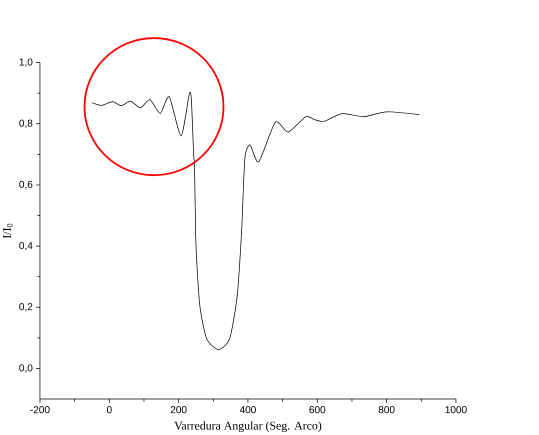 This screenshot has width=539, height=435. What do you see at coordinates (40, 410) in the screenshot?
I see `x-tick-label: -200` at bounding box center [40, 410].